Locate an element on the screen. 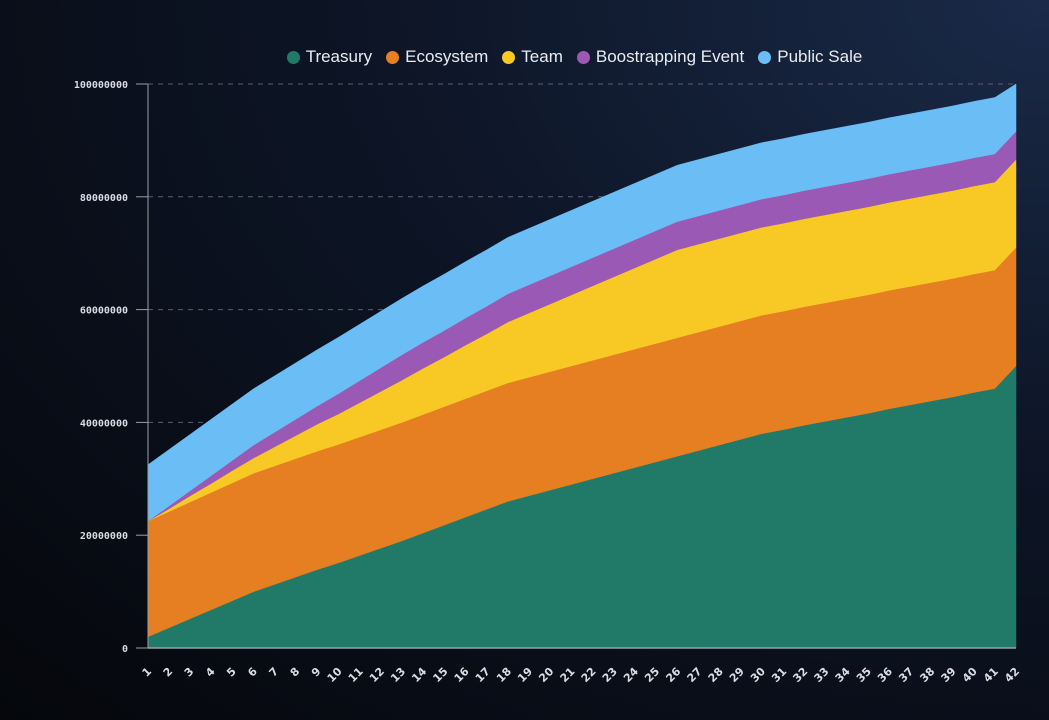 The image size is (1049, 720). legend-label: Ecosystem is located at coordinates (447, 56).